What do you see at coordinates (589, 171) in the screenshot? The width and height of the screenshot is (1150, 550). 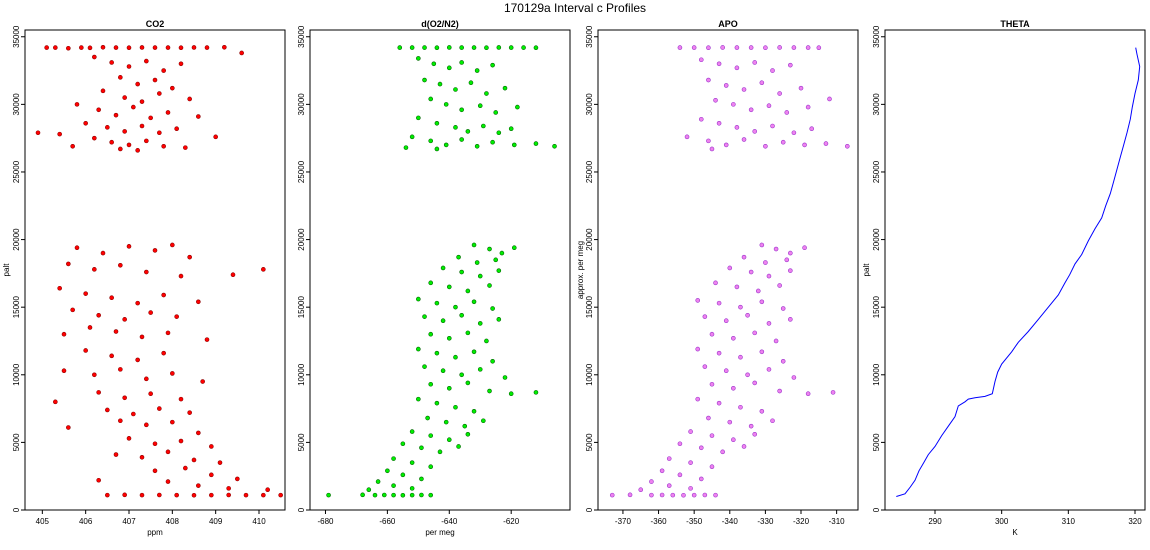 I see `y-tick-label-apo-5: 25000` at bounding box center [589, 171].